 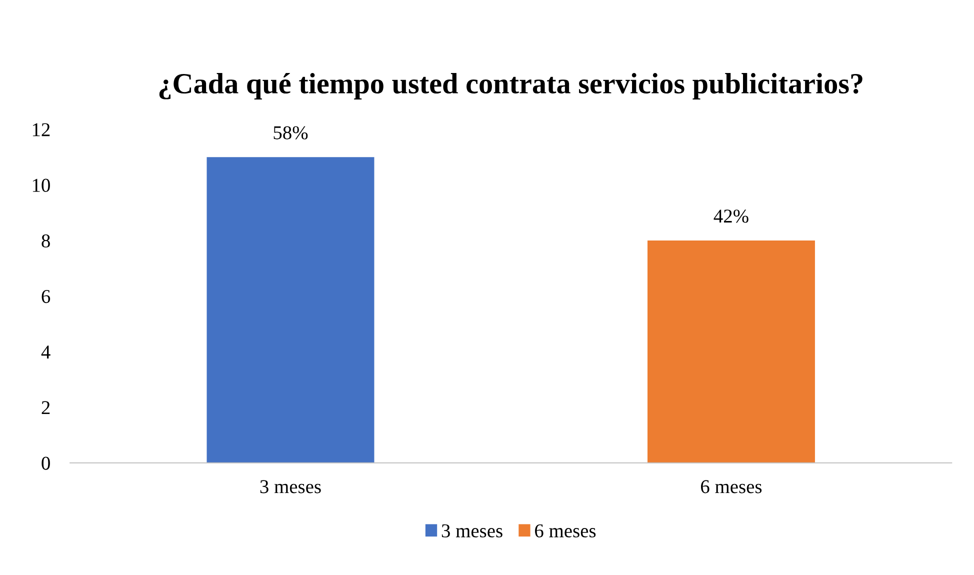 What do you see at coordinates (291, 133) in the screenshot?
I see `annotation: 58%` at bounding box center [291, 133].